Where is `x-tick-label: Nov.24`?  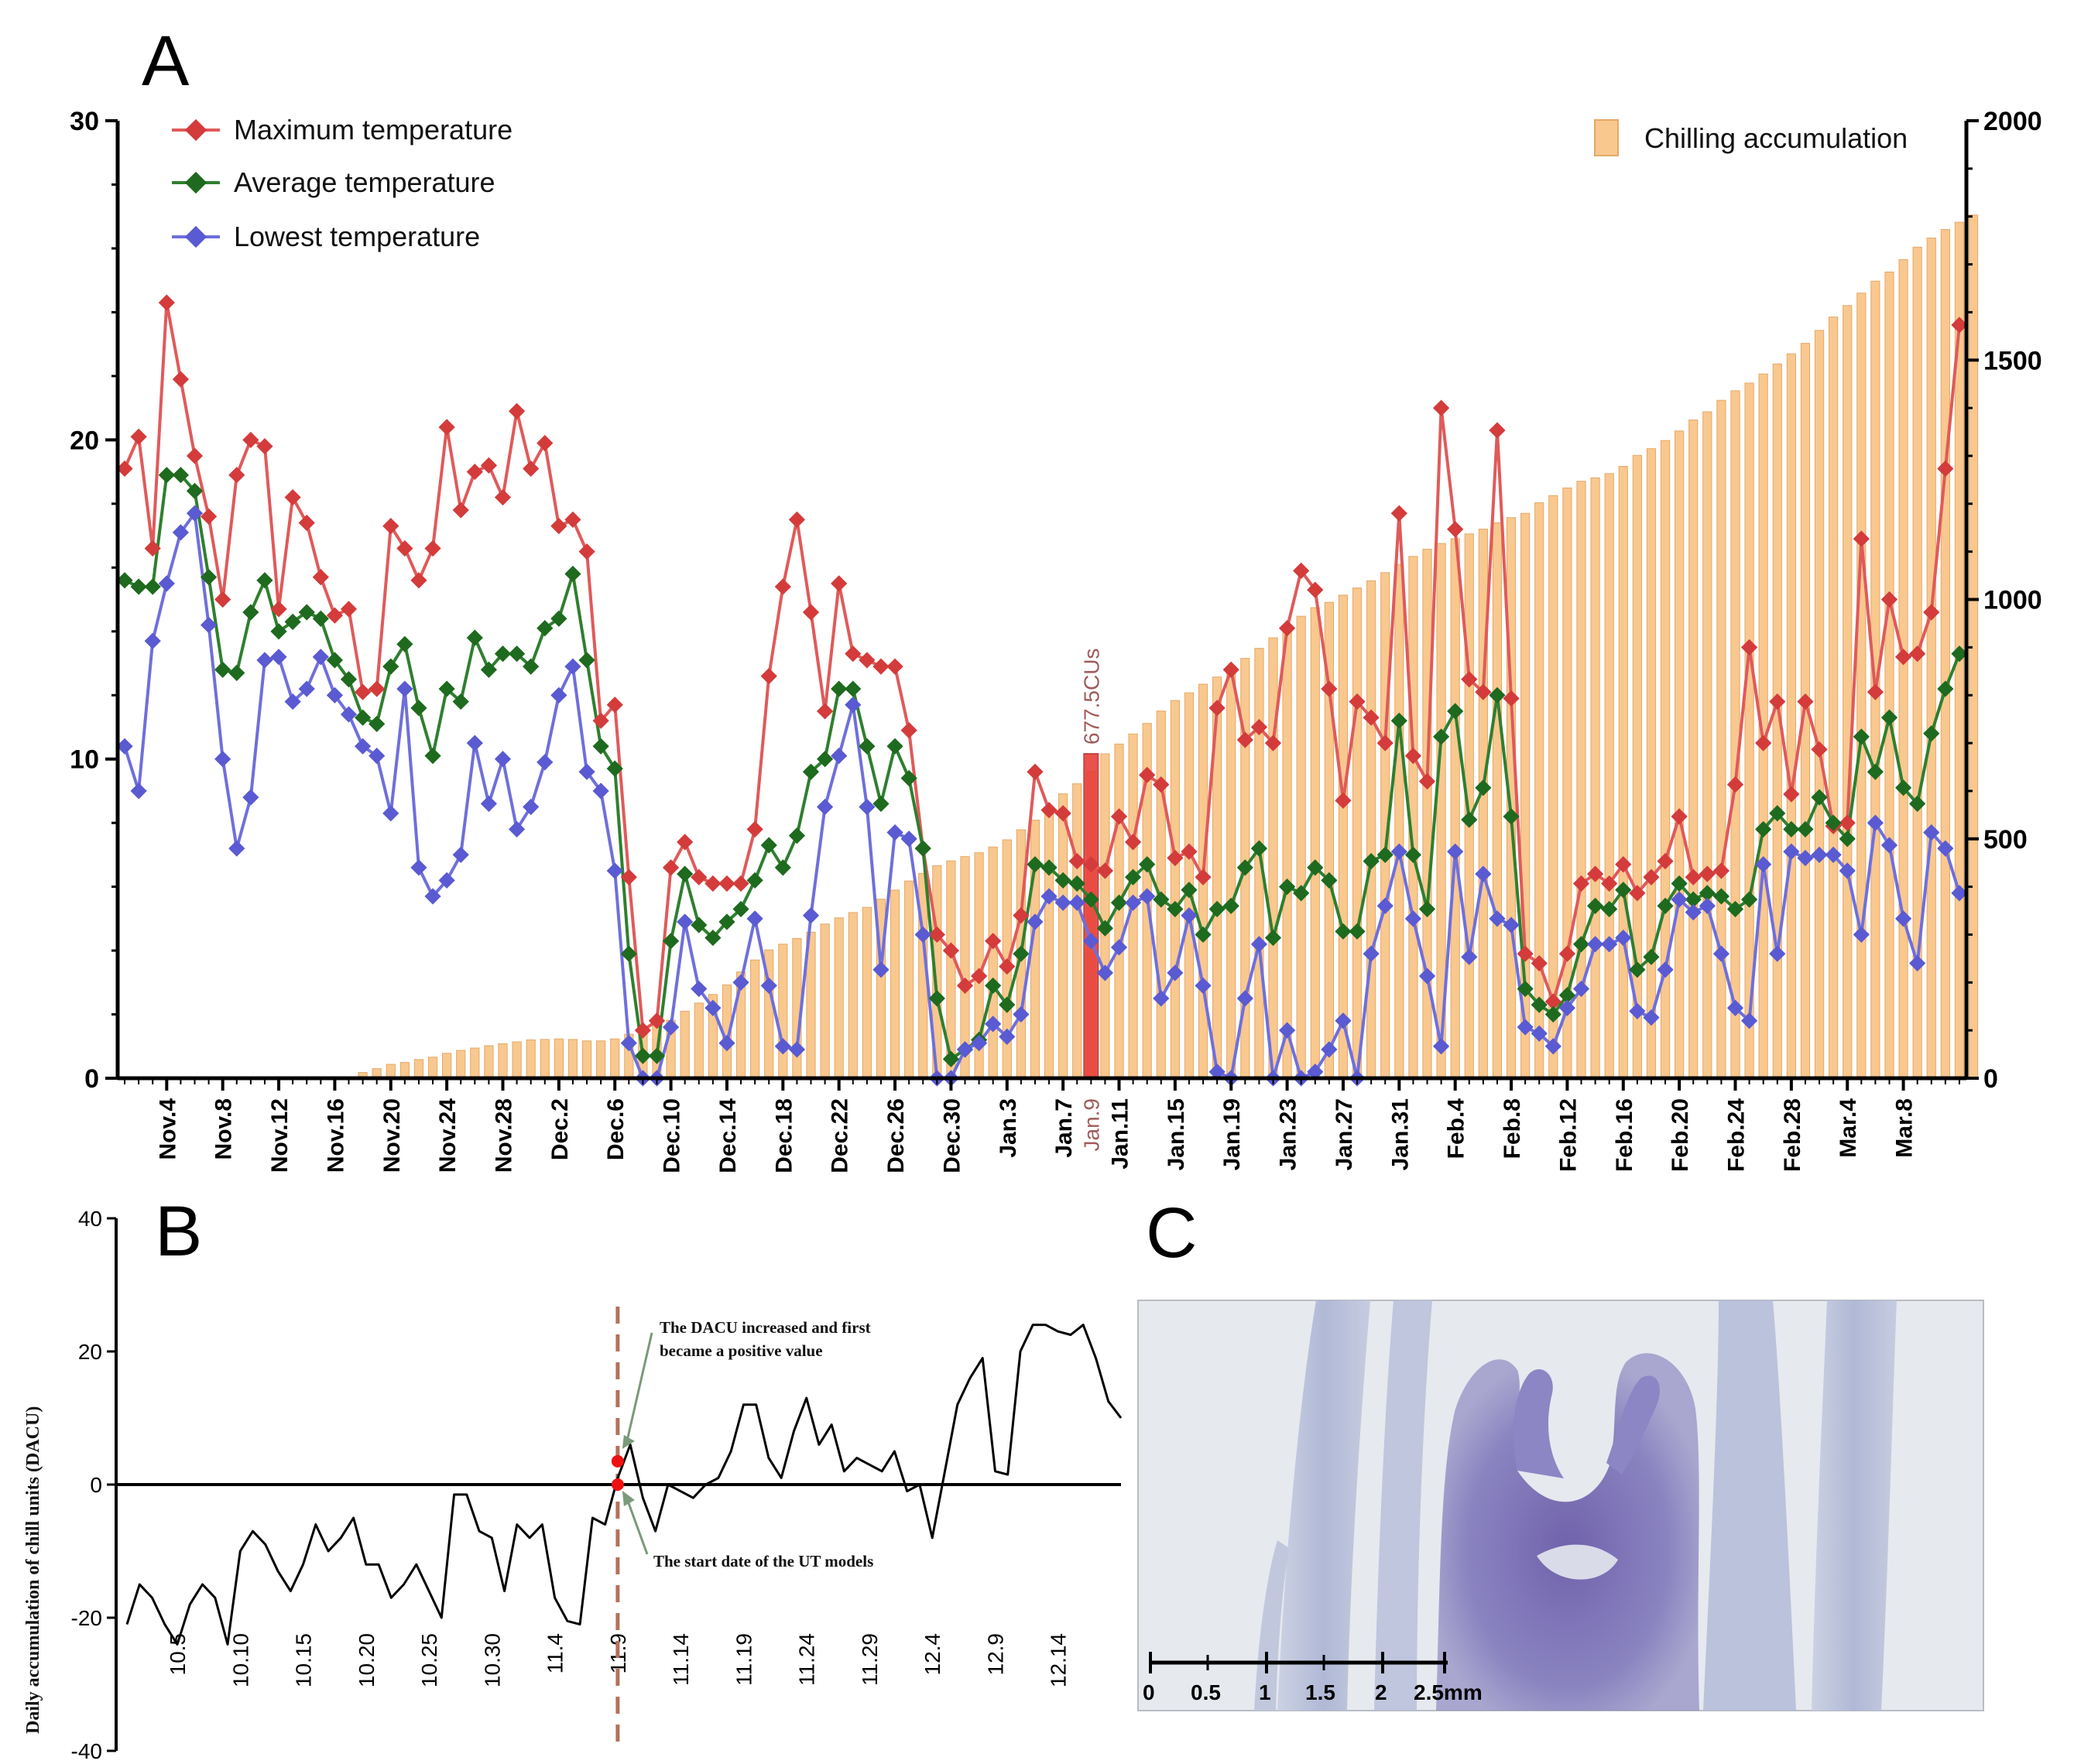 x-tick-label: Nov.24 is located at coordinates (448, 1135).